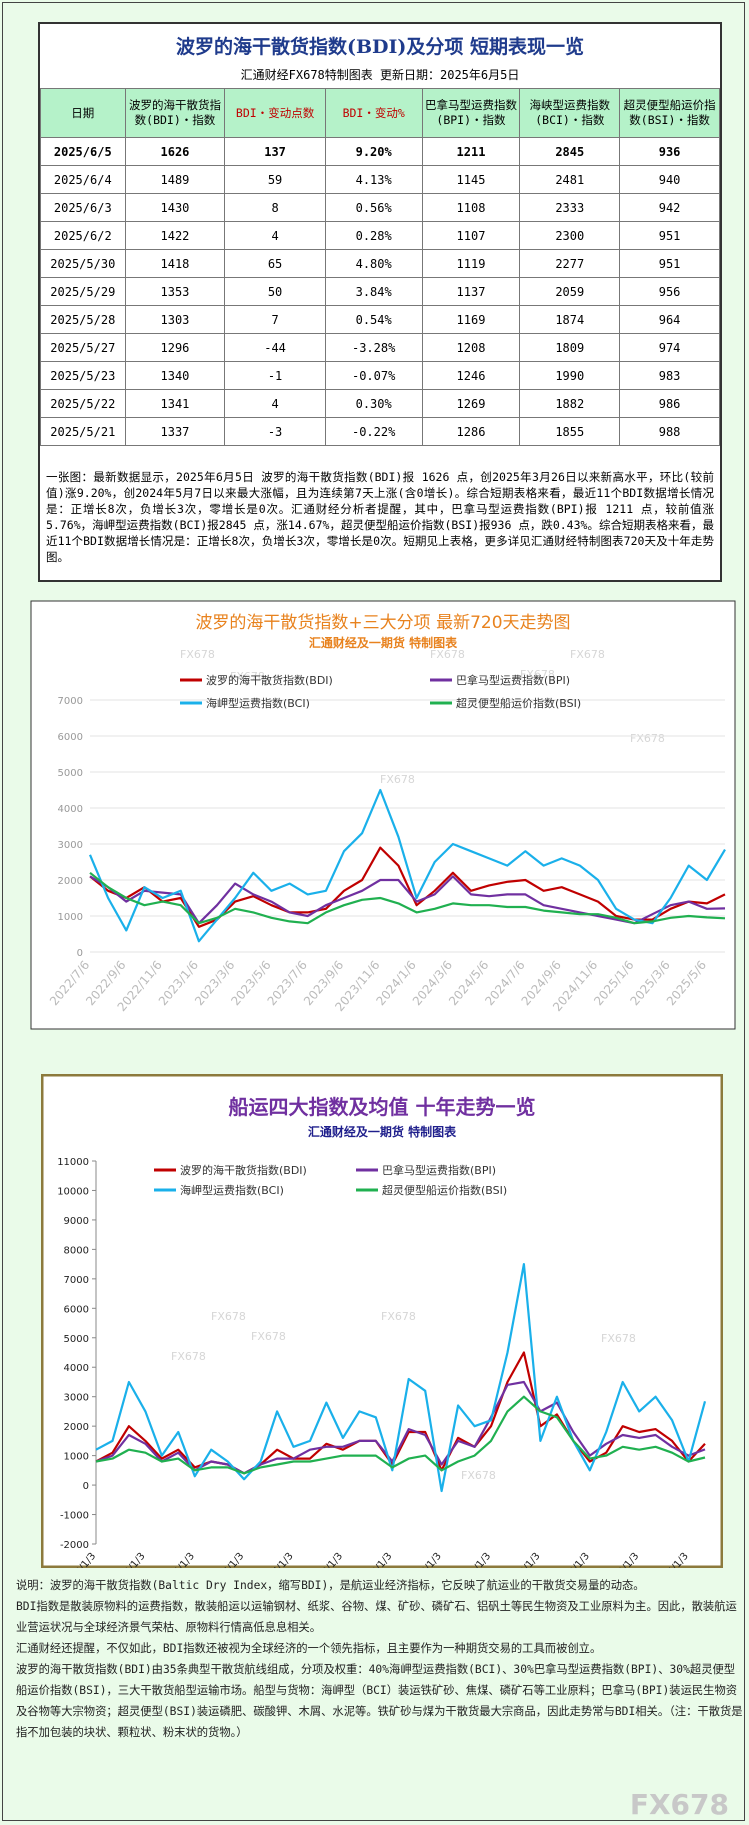  Describe the element at coordinates (83, 375) in the screenshot. I see `table-cell: 2025/5/23` at that location.